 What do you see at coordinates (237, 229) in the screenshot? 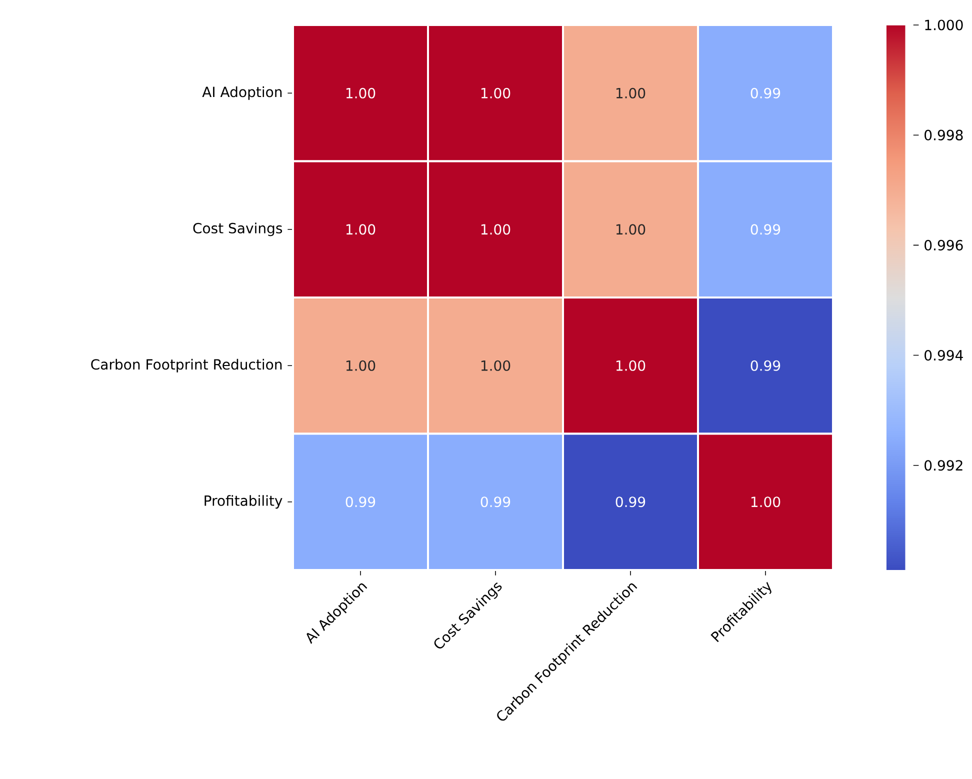
I see `y-tick-label: Cost Savings` at bounding box center [237, 229].